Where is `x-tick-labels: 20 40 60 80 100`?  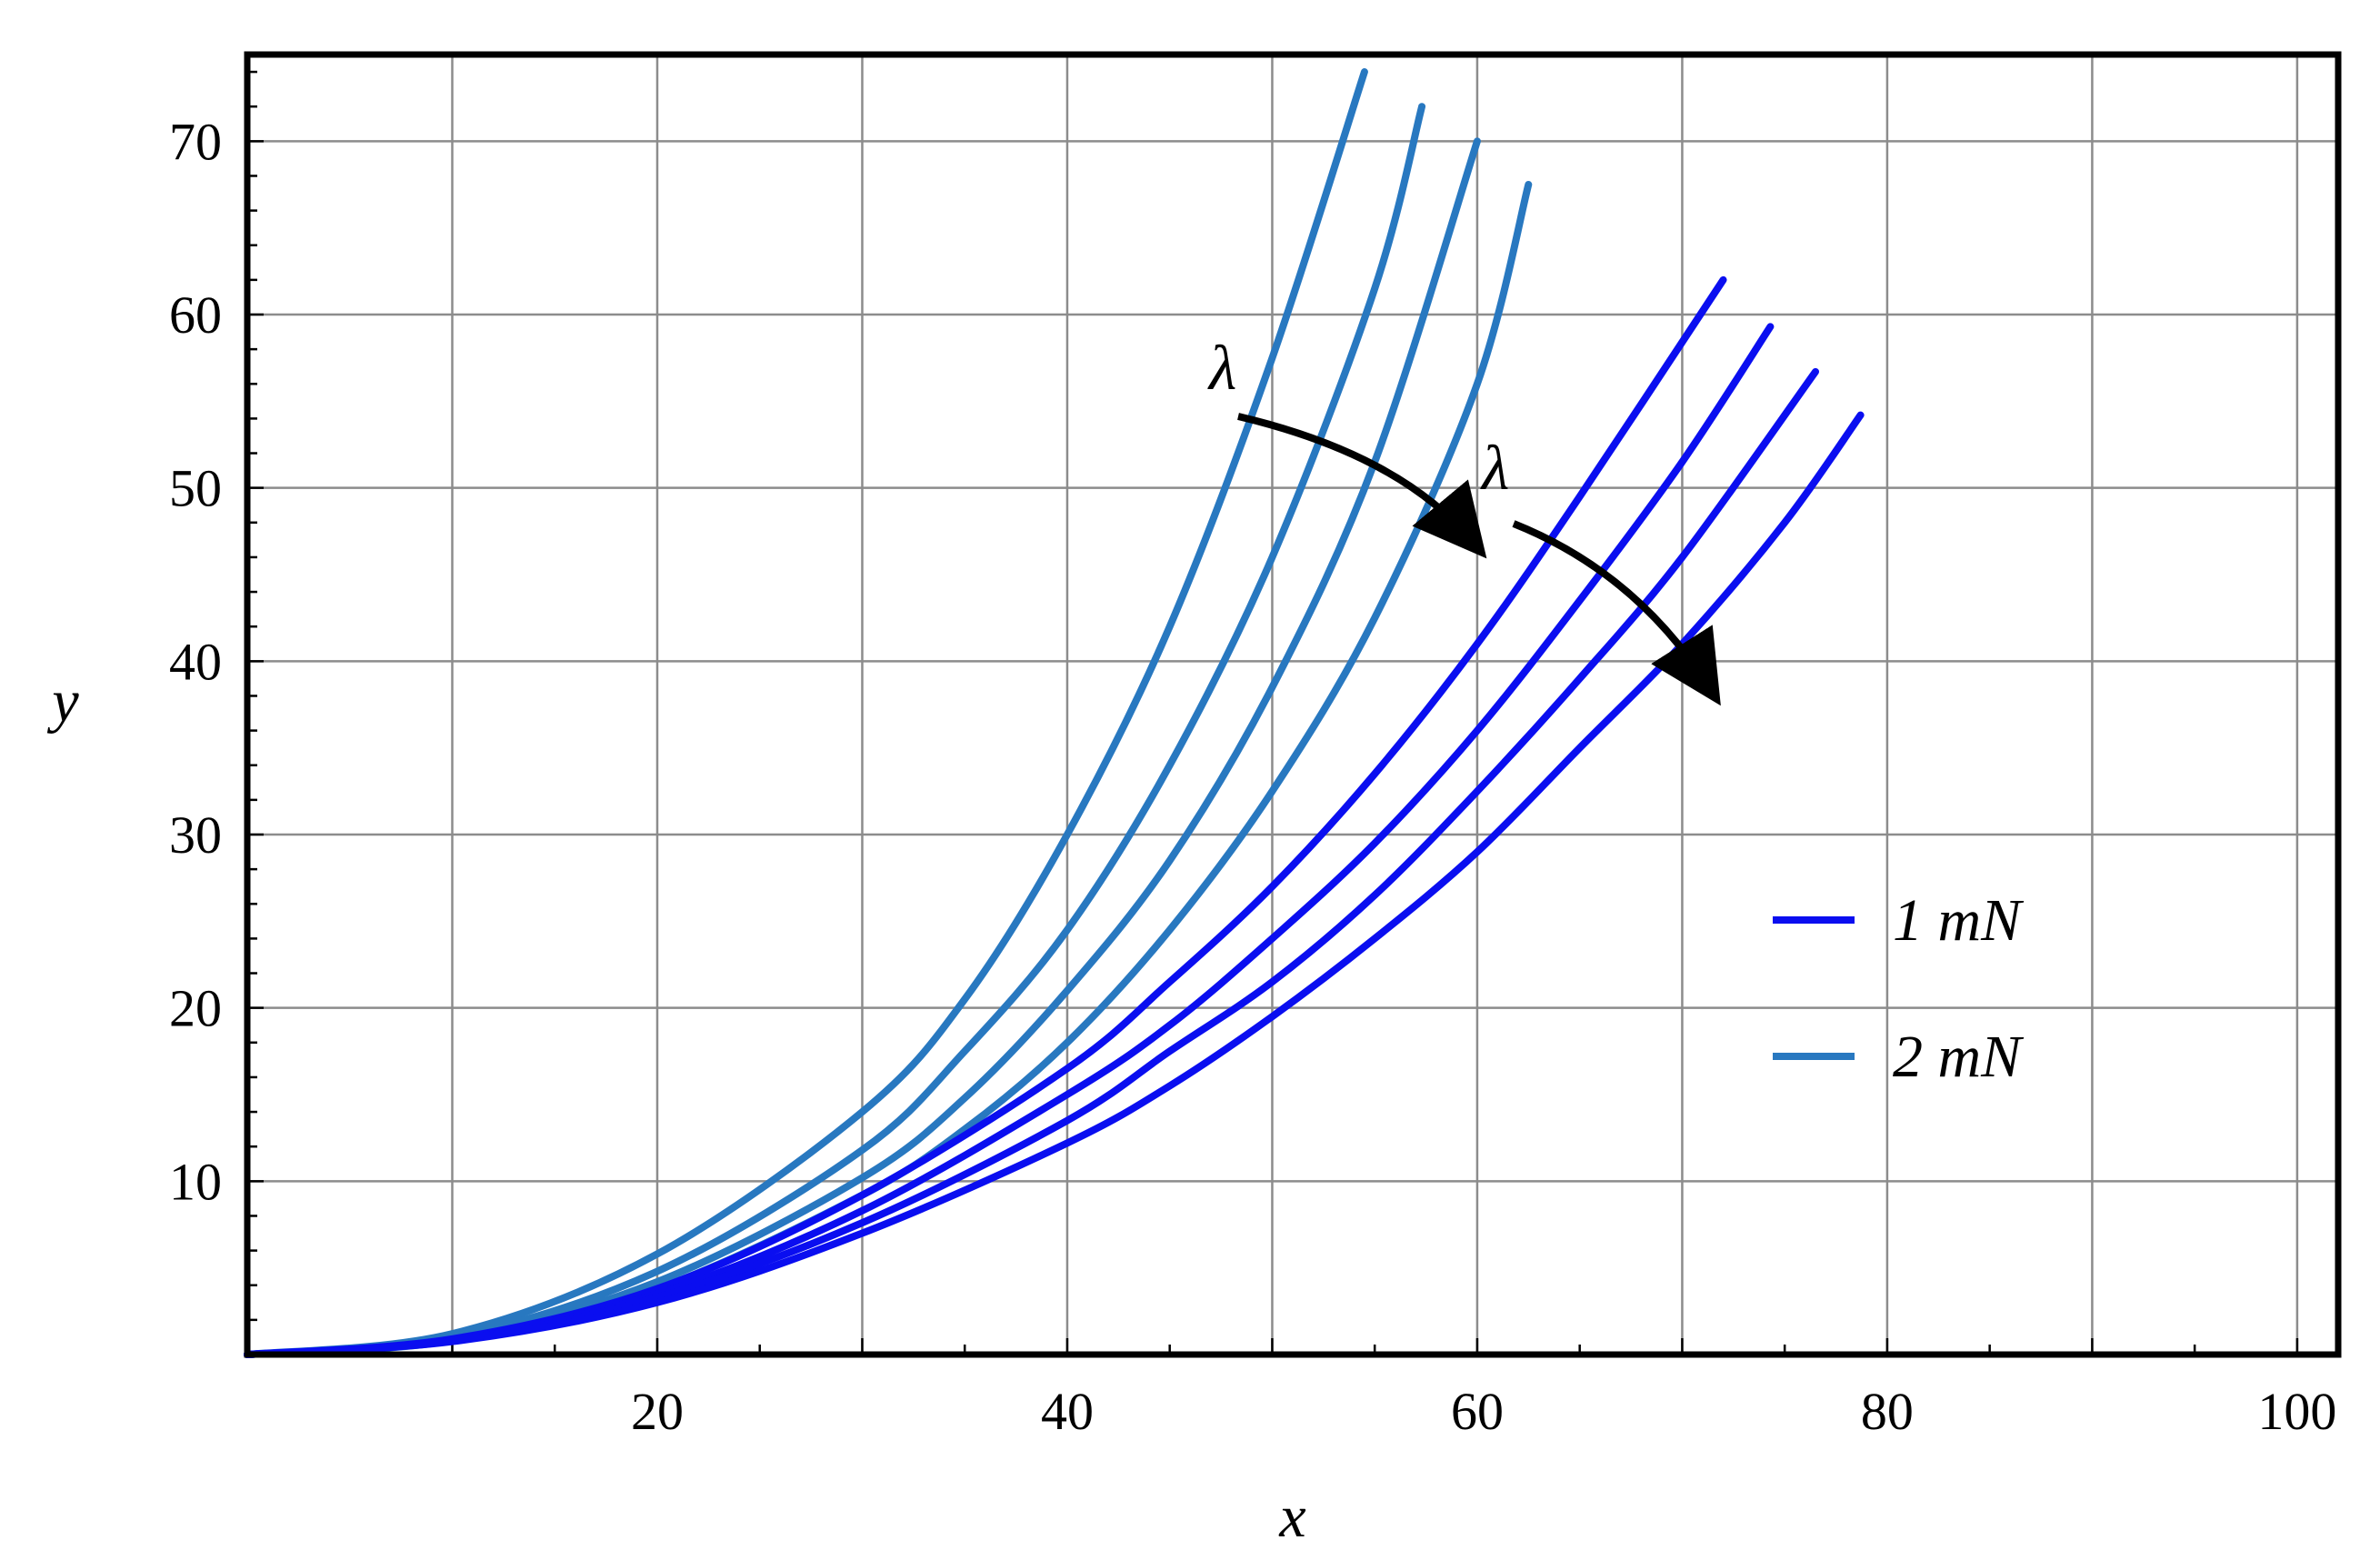
x-tick-labels: 20 40 60 80 100 is located at coordinates (1483, 1411).